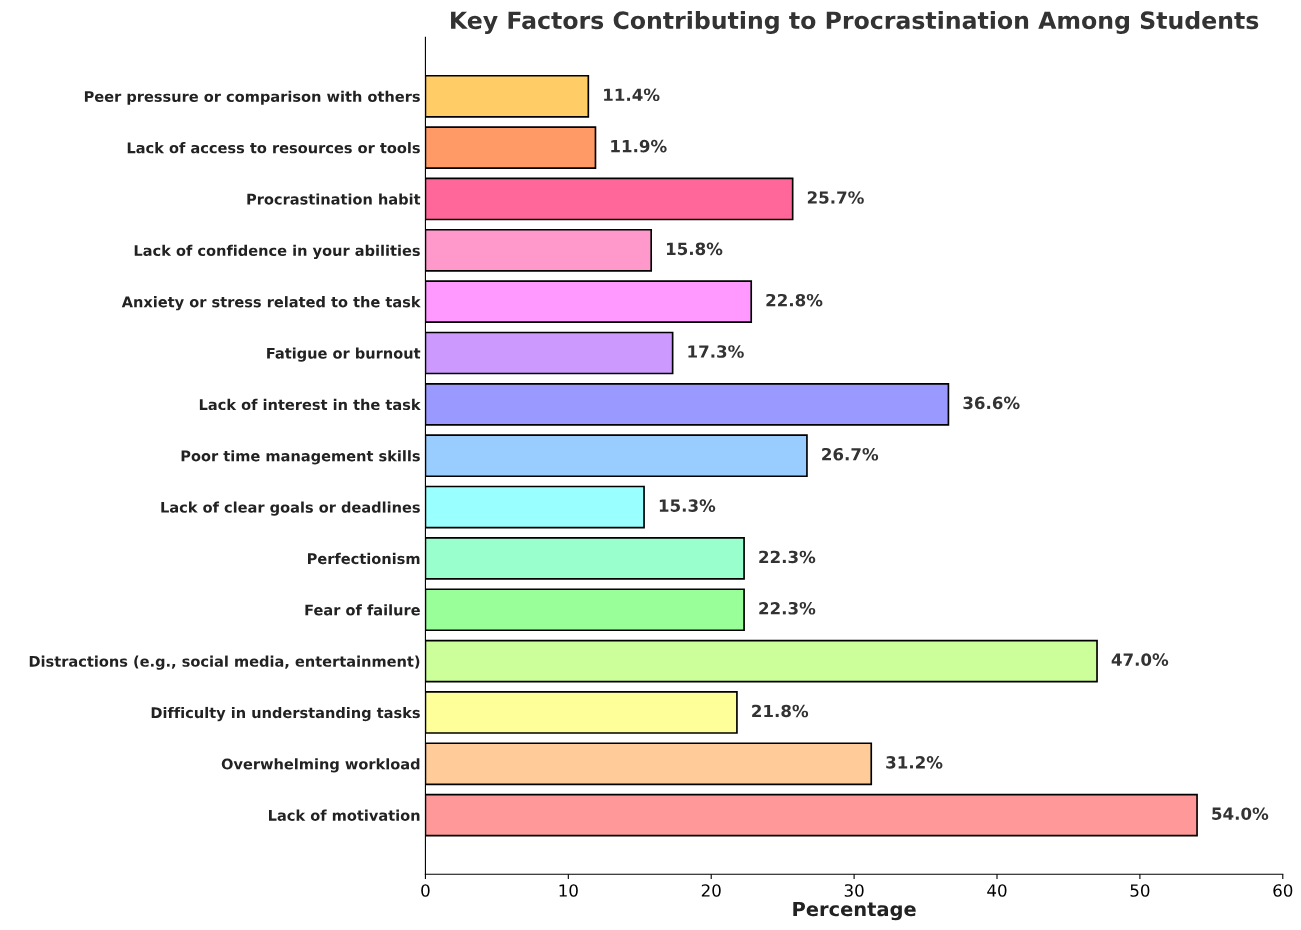 The width and height of the screenshot is (1301, 930). Describe the element at coordinates (285, 714) in the screenshot. I see `y-tick-label: Difficulty in understanding tasks` at that location.